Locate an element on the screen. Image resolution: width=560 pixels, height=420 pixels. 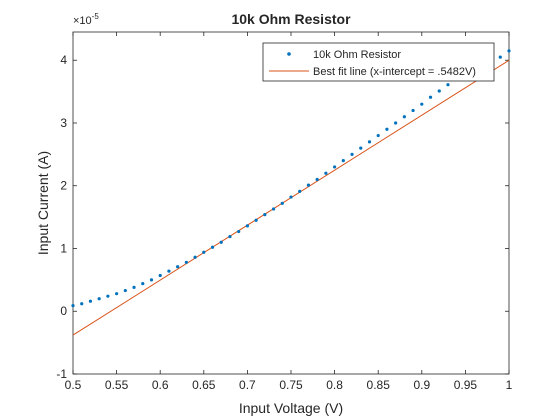
x-tick-label: 0.75 is located at coordinates (291, 385).